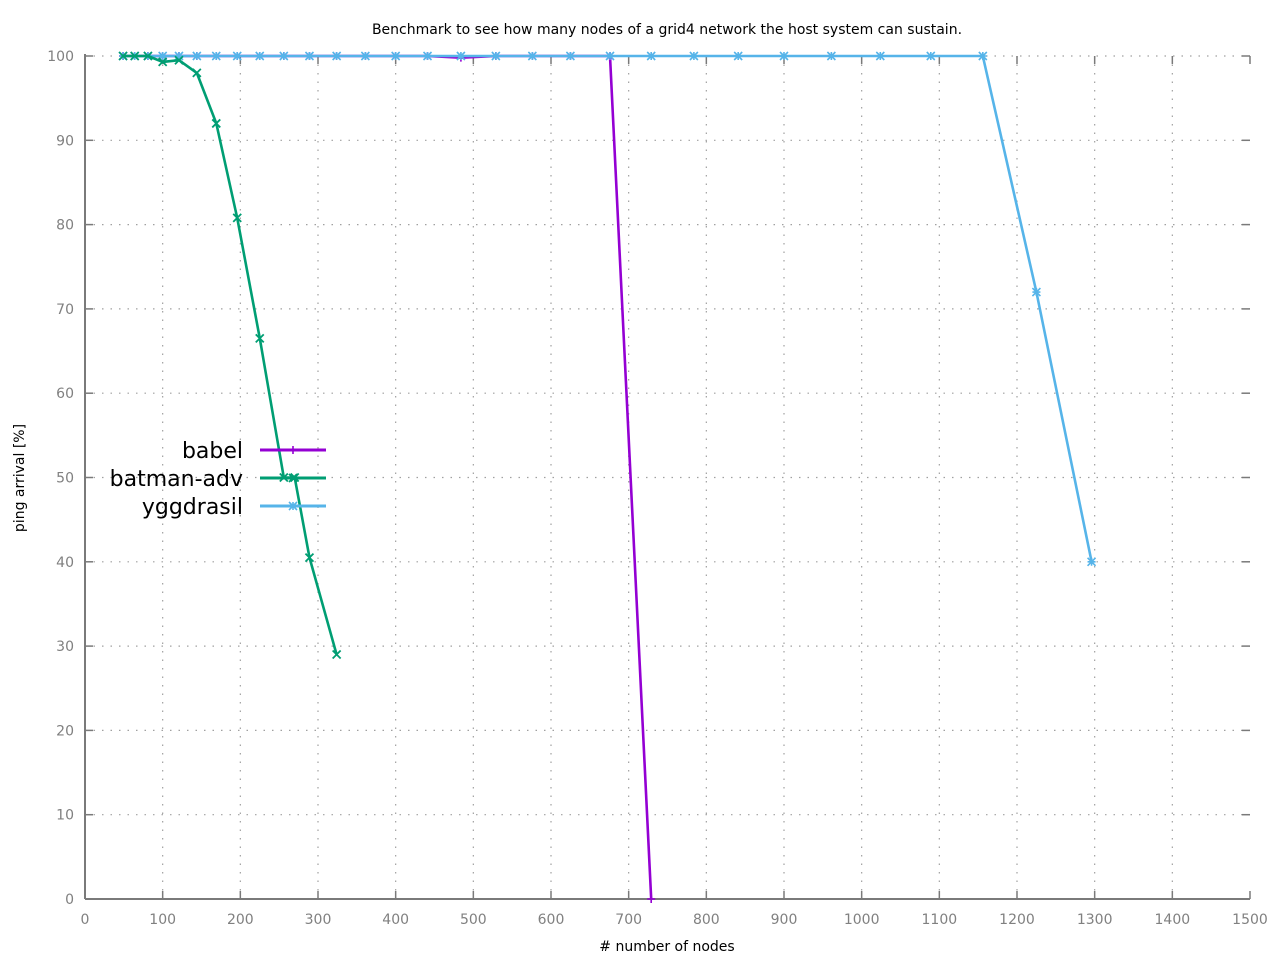 Image resolution: width=1280 pixels, height=960 pixels. I want to click on x-tick-label: 0, so click(85, 920).